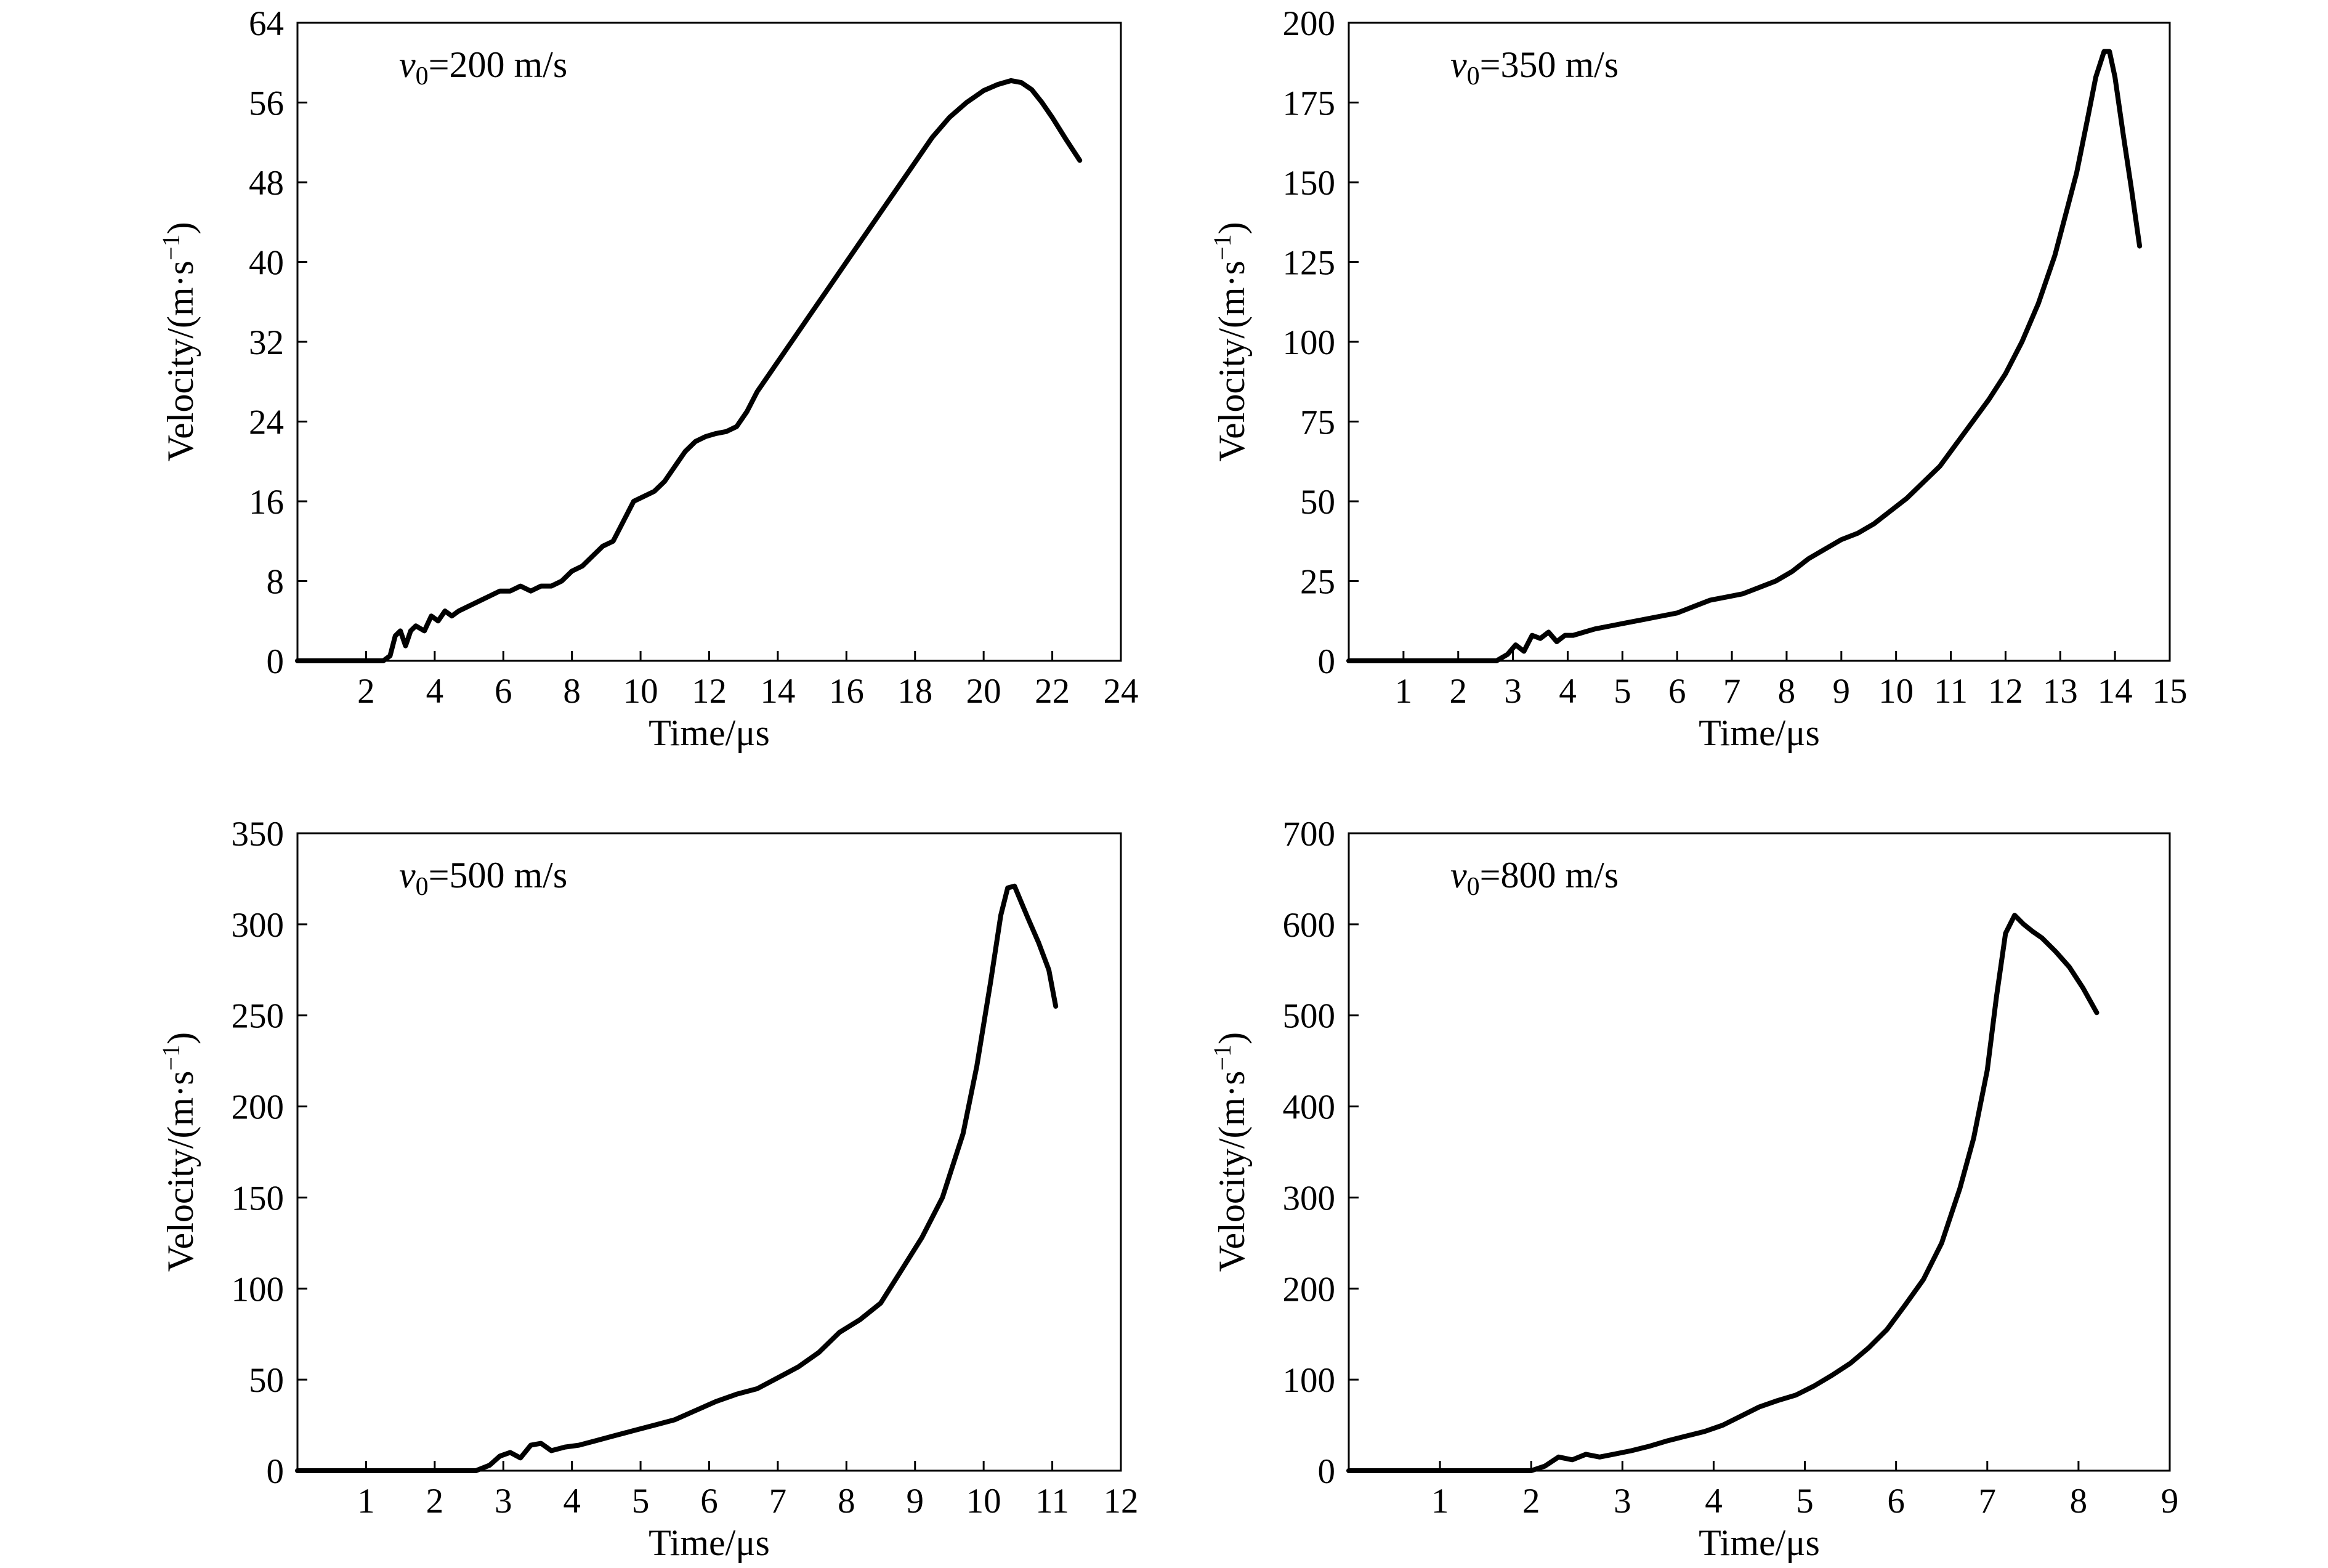 The image size is (2328, 1568). Describe the element at coordinates (1988, 1501) in the screenshot. I see `x-tick-label: 7` at that location.